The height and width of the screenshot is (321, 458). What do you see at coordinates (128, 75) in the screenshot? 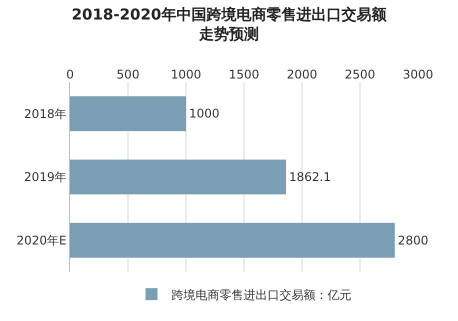
I see `x-tick-label: 500` at bounding box center [128, 75].